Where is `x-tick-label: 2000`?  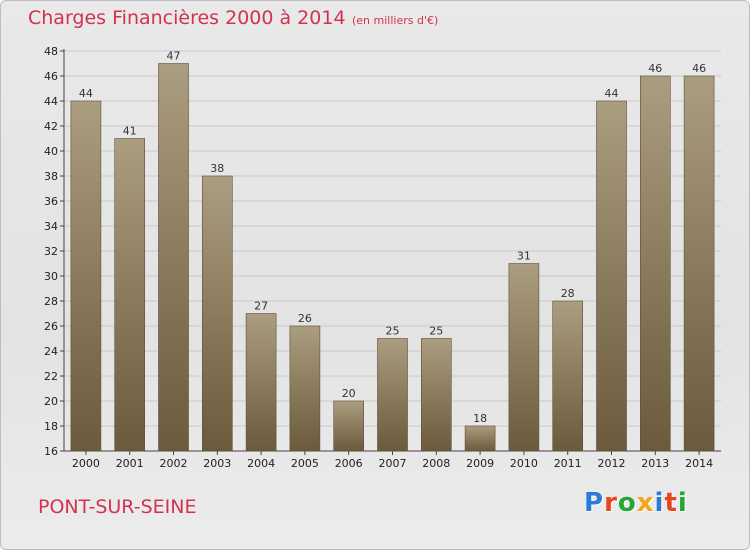 x-tick-label: 2000 is located at coordinates (86, 463).